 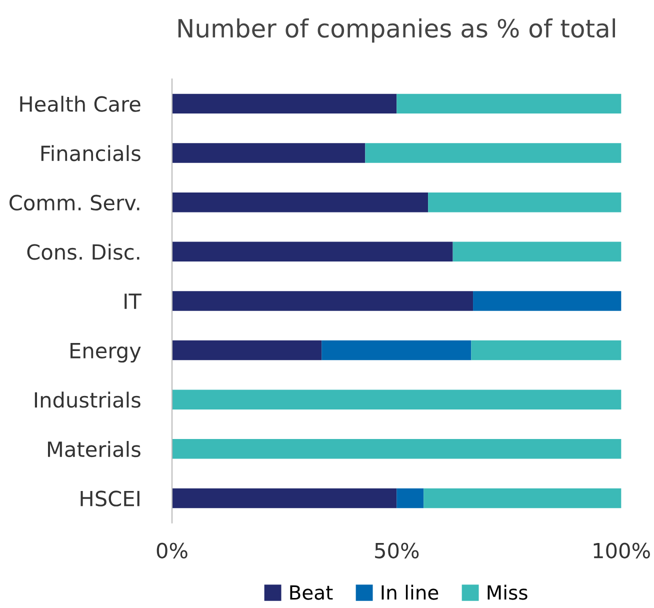 What do you see at coordinates (133, 301) in the screenshot?
I see `y-tick-label: IT` at bounding box center [133, 301].